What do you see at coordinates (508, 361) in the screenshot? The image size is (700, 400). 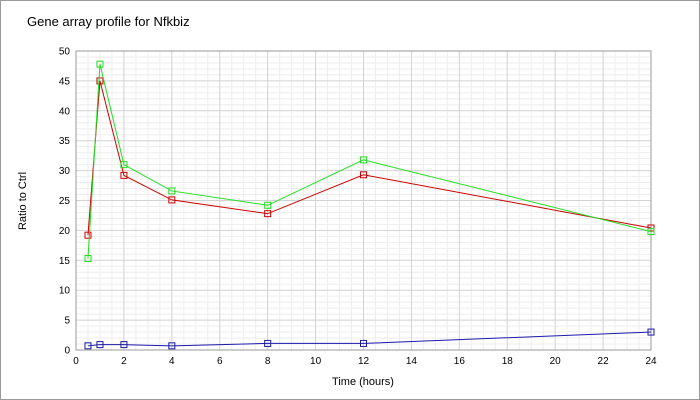 I see `x-tick-label: 18` at bounding box center [508, 361].